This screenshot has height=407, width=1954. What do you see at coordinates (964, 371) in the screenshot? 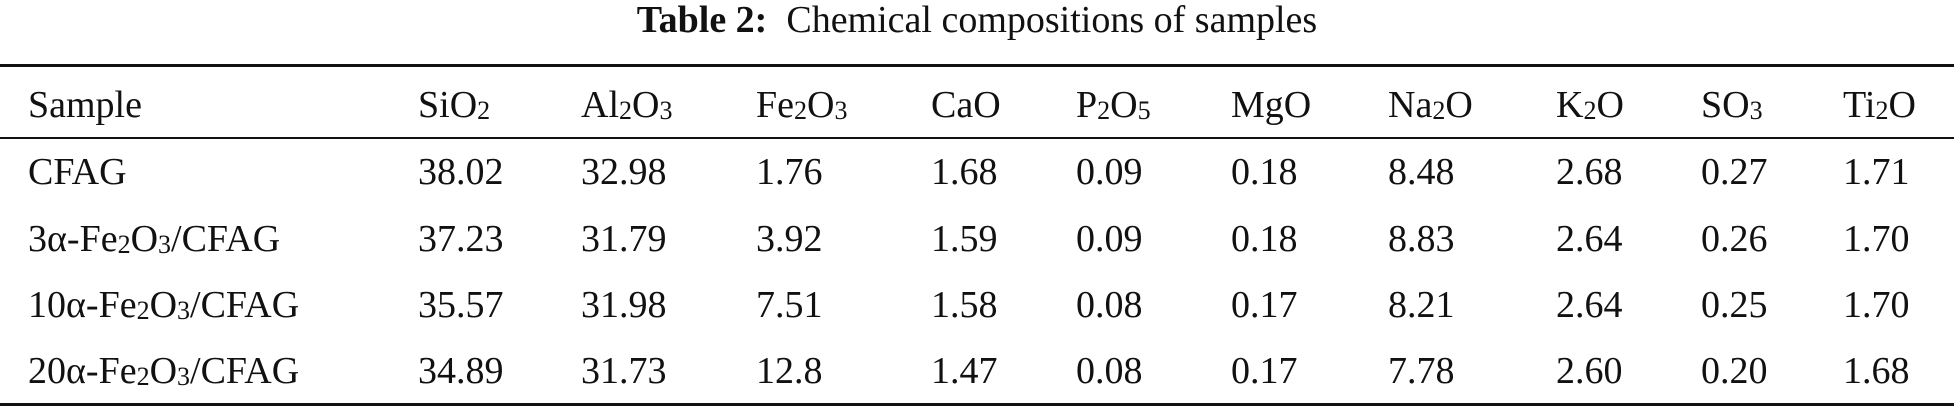
I see `table-cell: 1.47` at bounding box center [964, 371].